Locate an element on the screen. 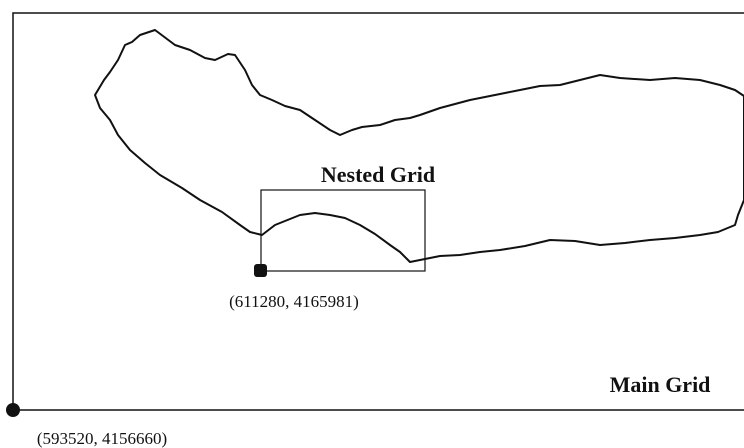 The width and height of the screenshot is (744, 448). nested-grid-border is located at coordinates (343, 230).